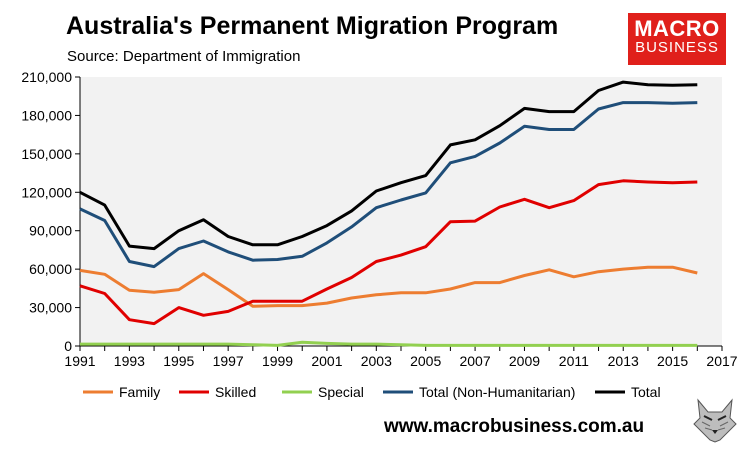 Image resolution: width=752 pixels, height=449 pixels. I want to click on website-url: www.macrobusiness.com.au, so click(514, 426).